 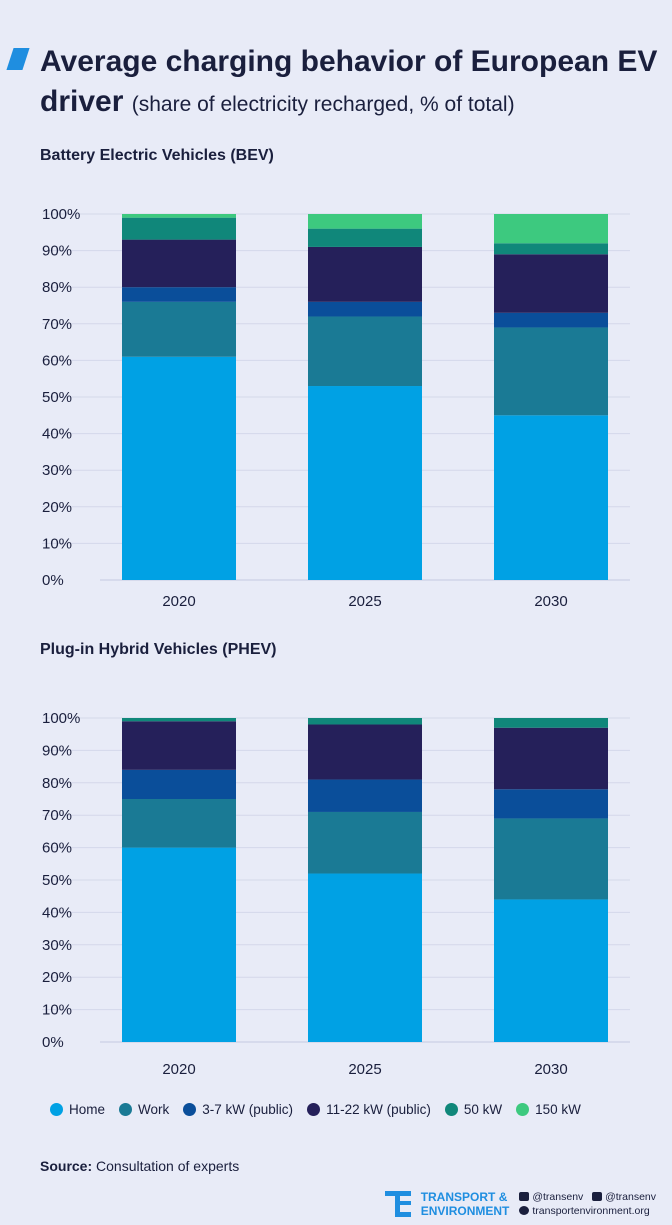 What do you see at coordinates (397, 1204) in the screenshot?
I see `te-logo-icon` at bounding box center [397, 1204].